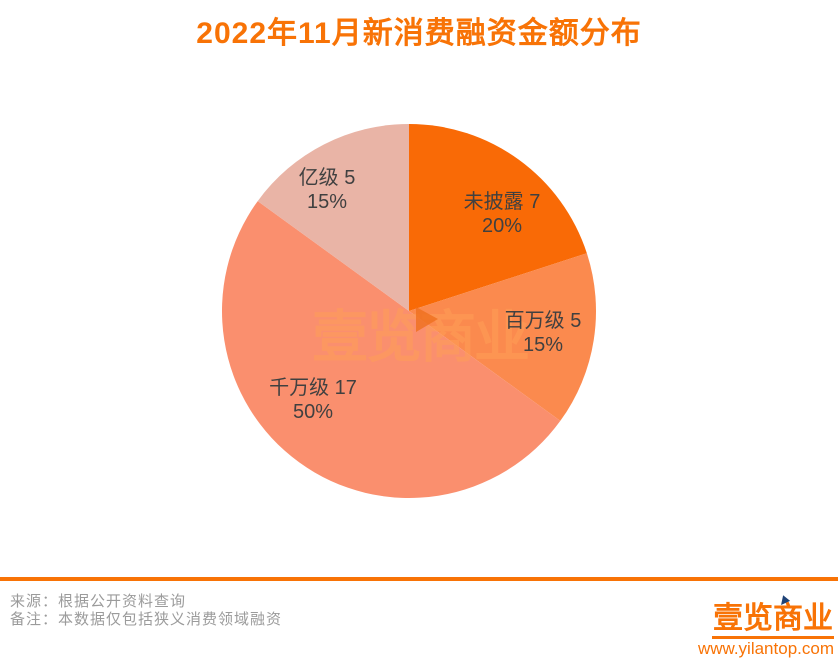  I want to click on chart-title: 2022年11月新消费融资金额分布, so click(419, 33).